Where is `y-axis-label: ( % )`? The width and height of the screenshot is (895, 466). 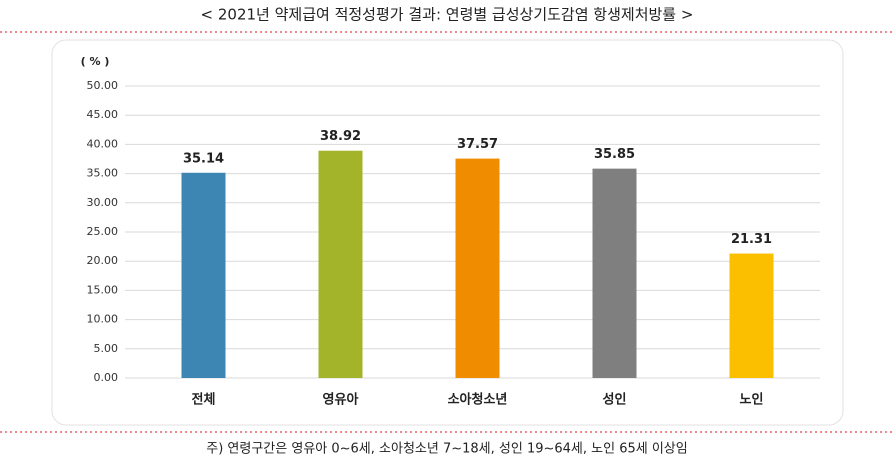
y-axis-label: ( % ) is located at coordinates (95, 61).